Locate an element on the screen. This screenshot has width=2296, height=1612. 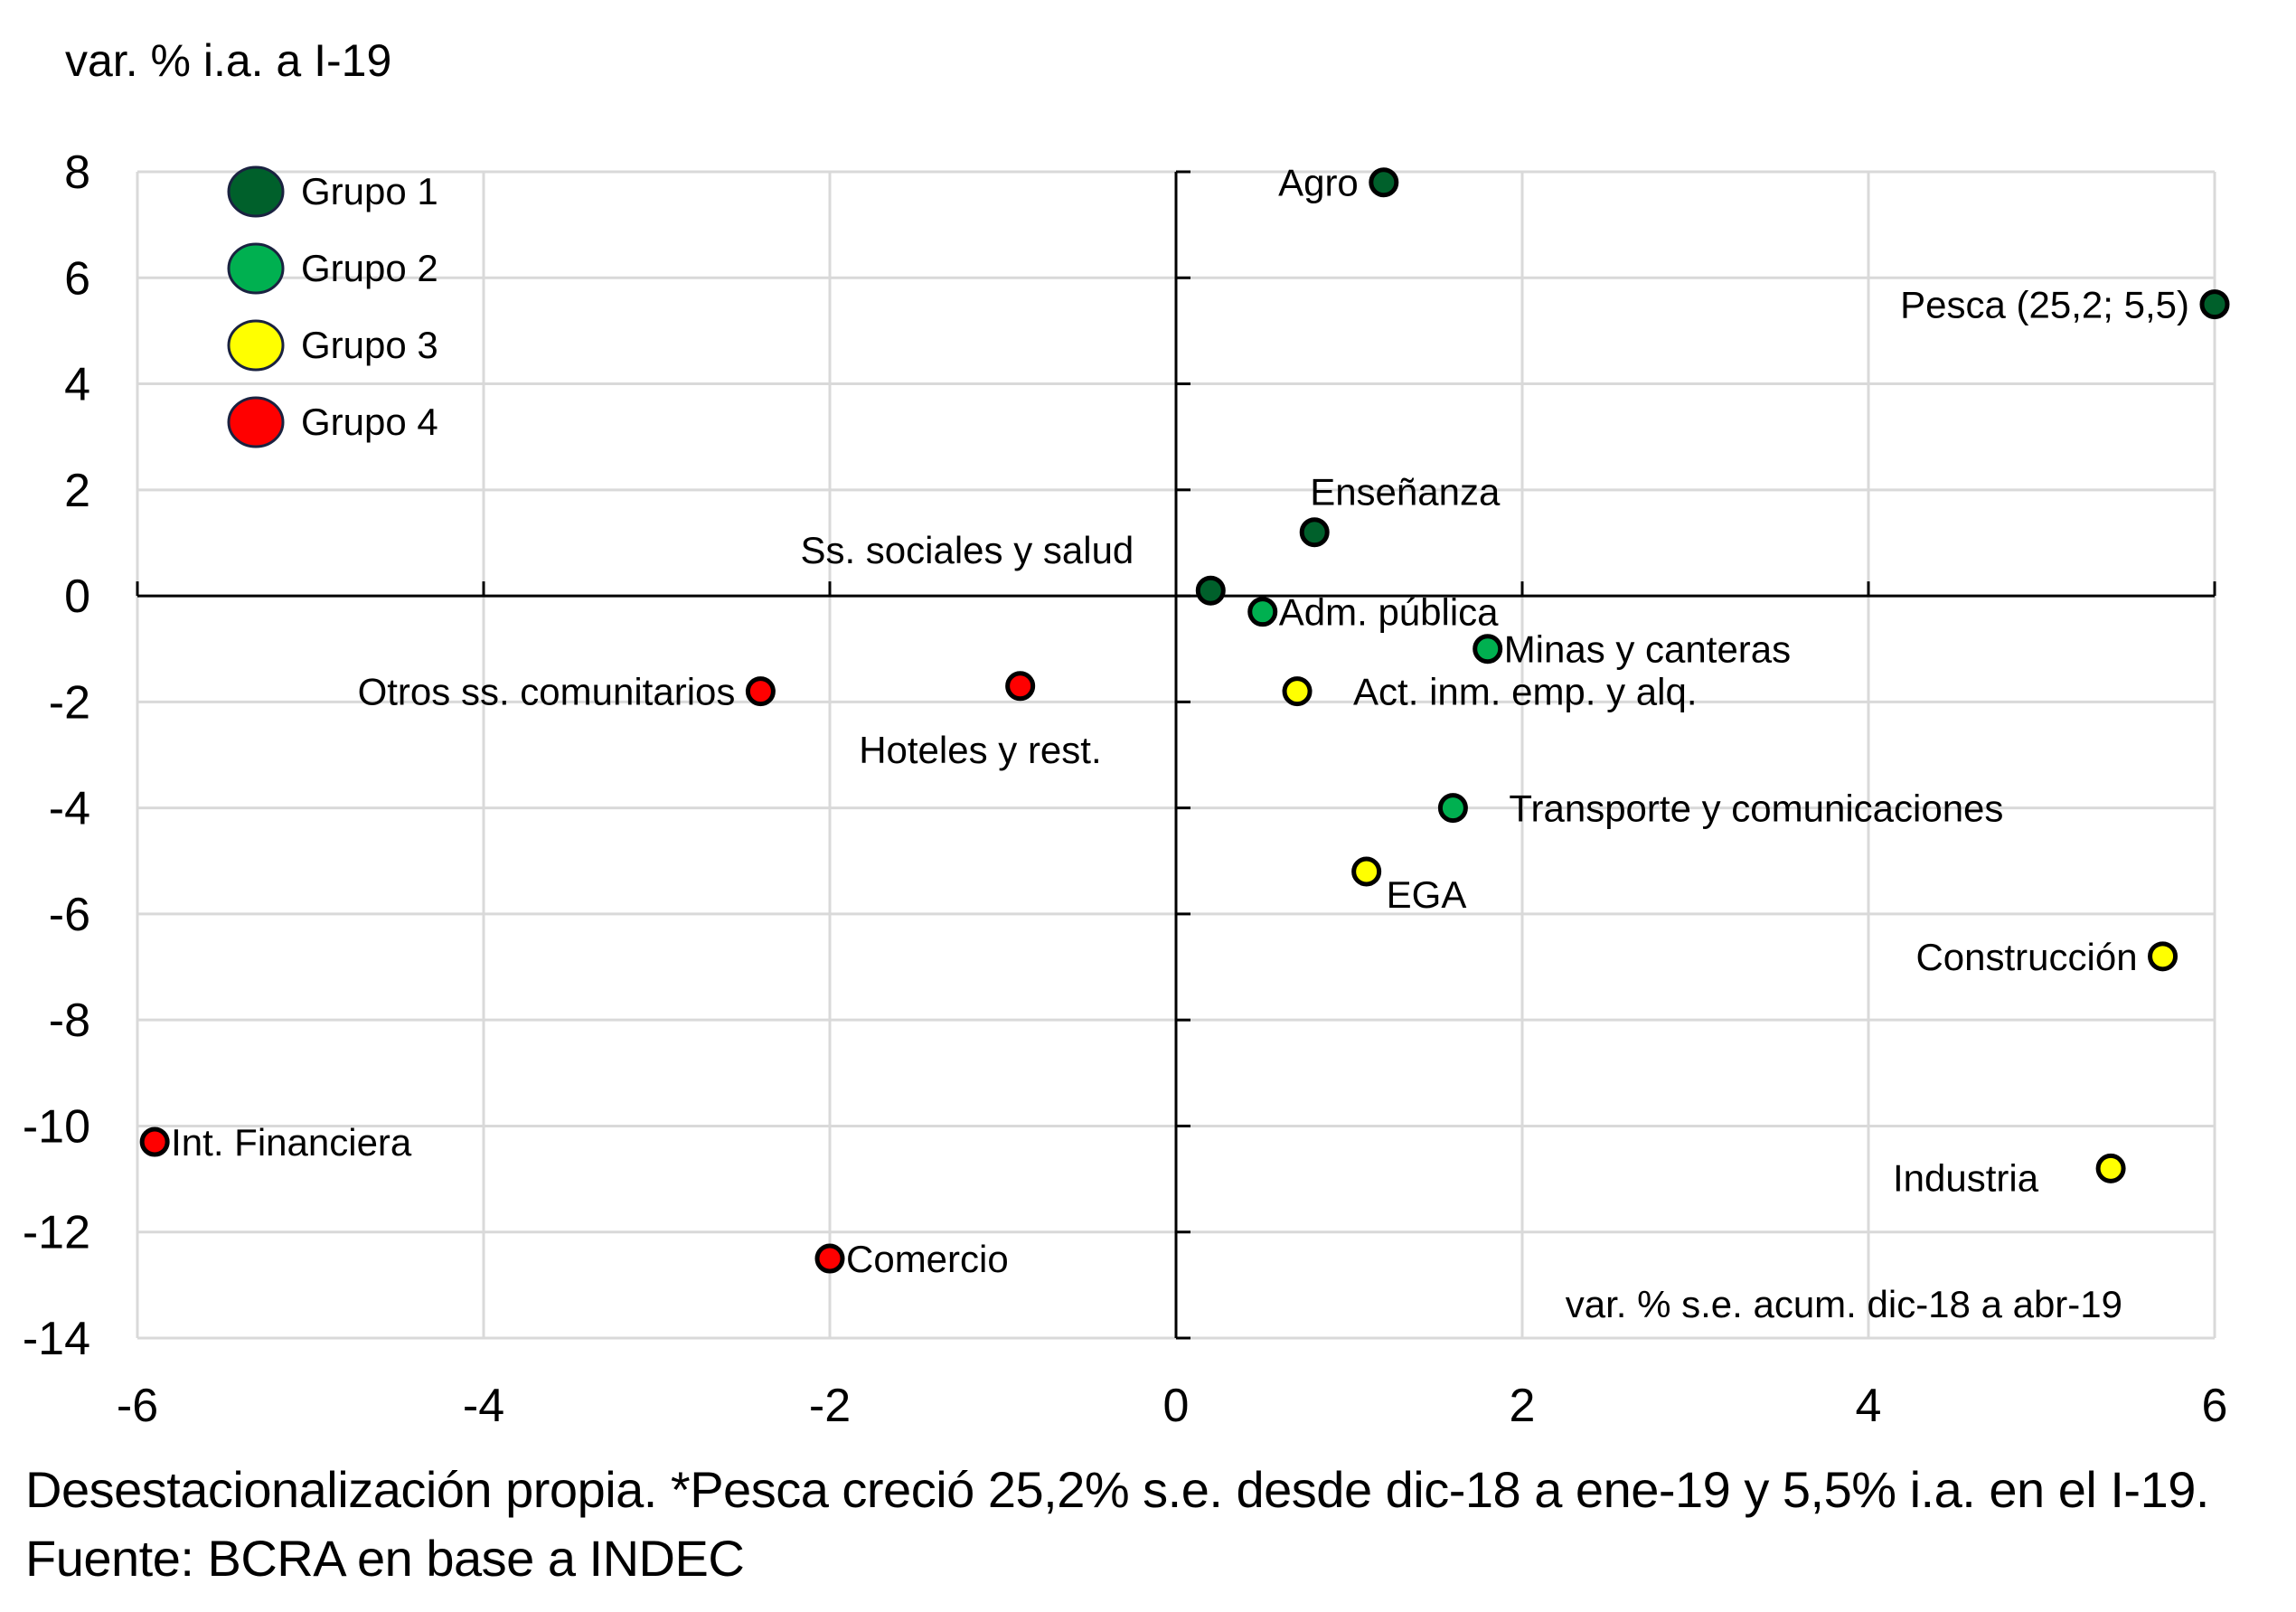
y-tick-label: -14 is located at coordinates (56, 1339).